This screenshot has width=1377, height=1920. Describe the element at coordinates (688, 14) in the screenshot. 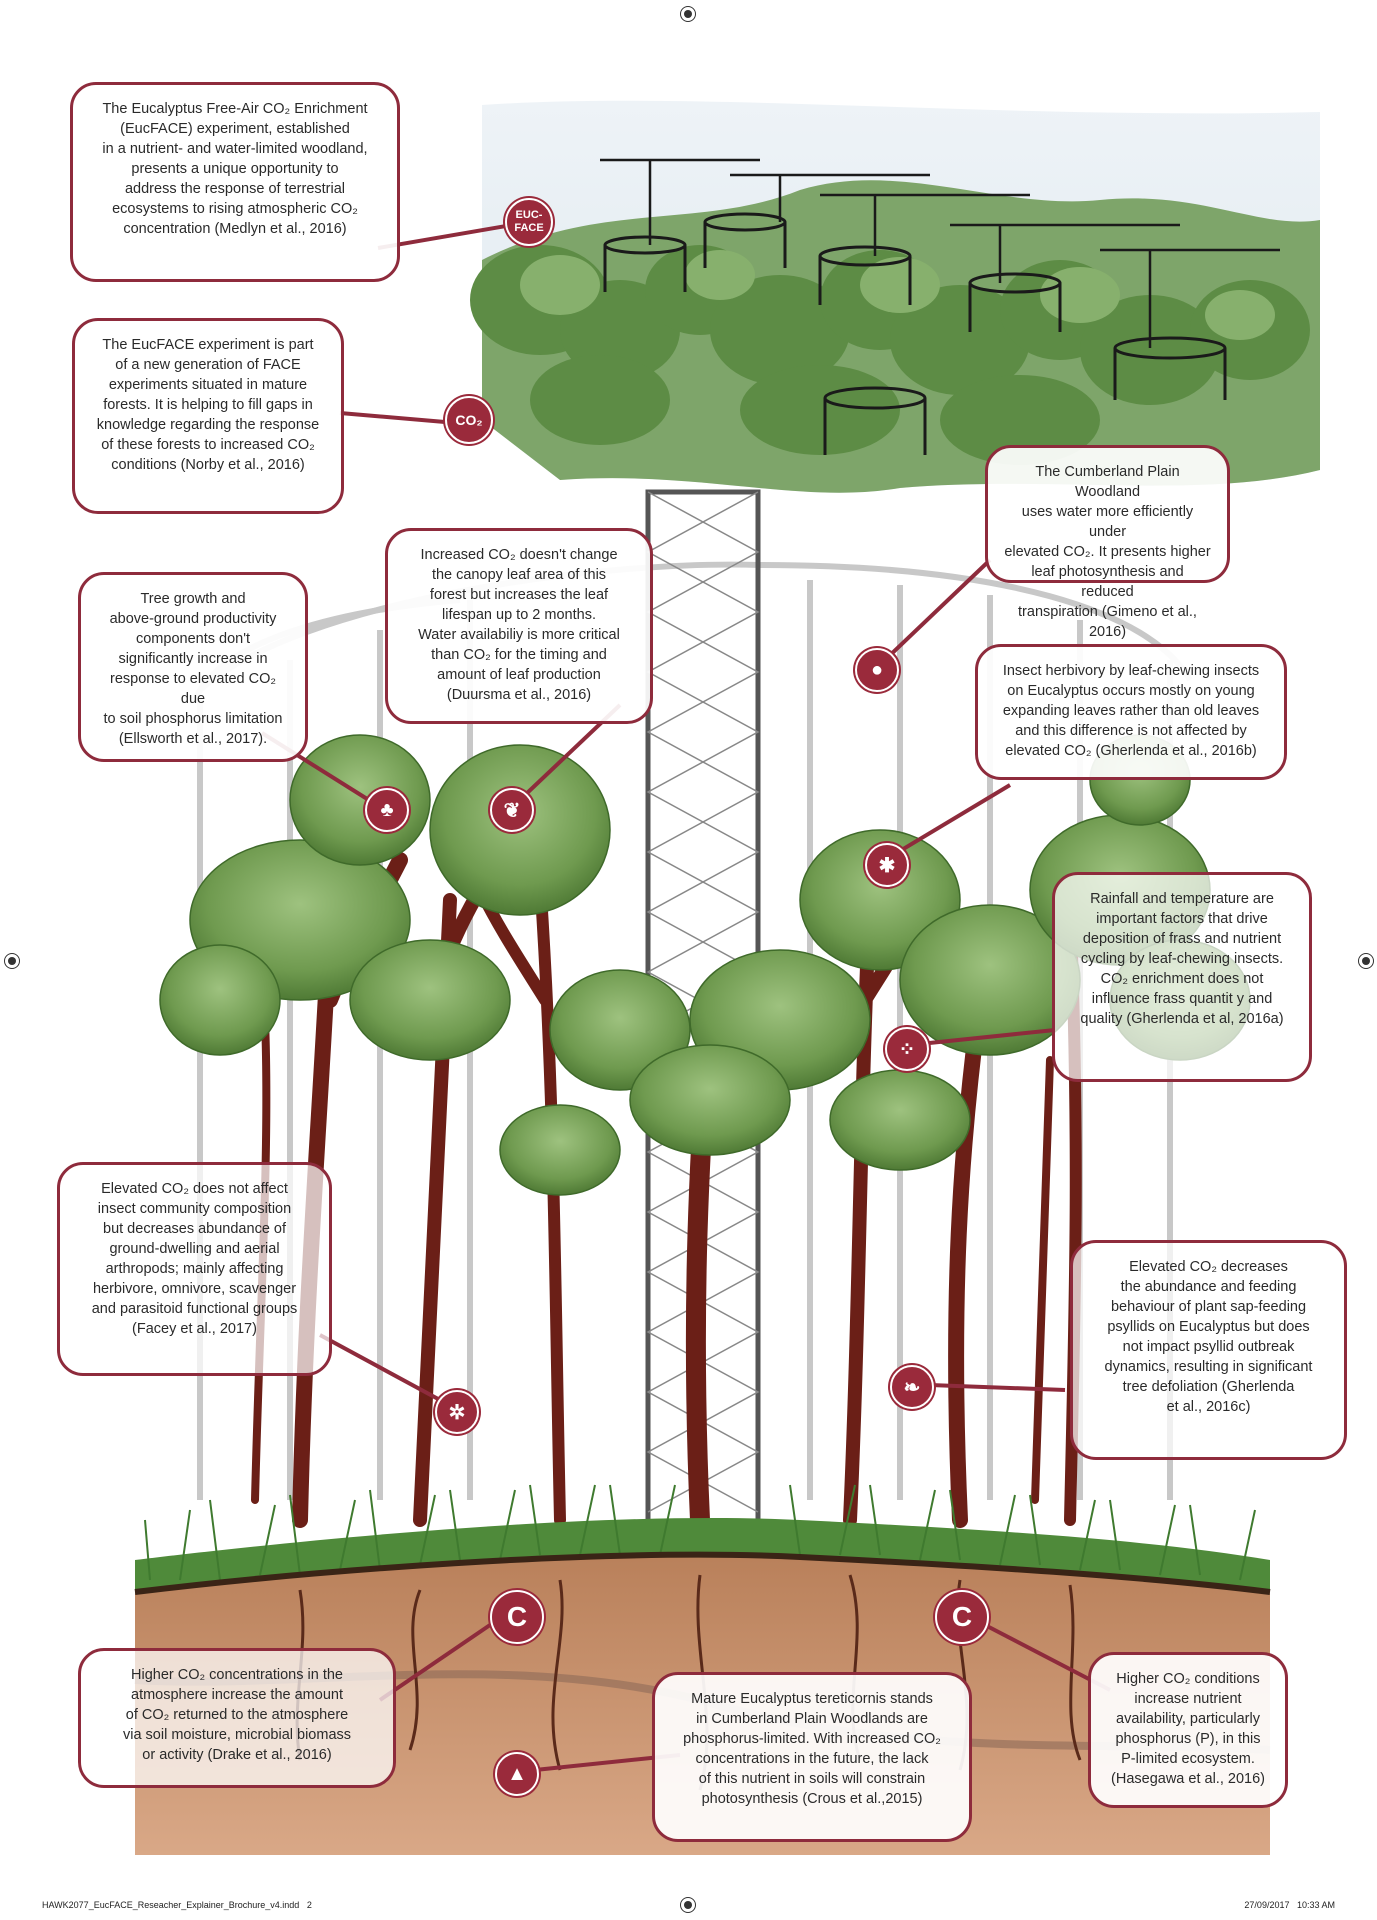

I see `registration-mark-top` at that location.